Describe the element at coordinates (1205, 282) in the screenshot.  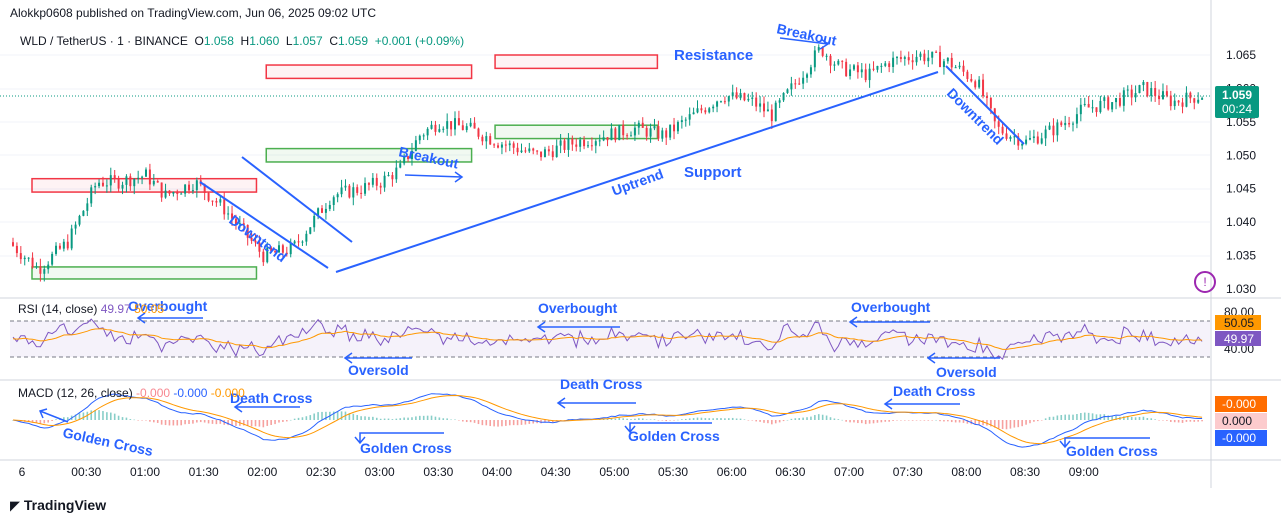
I see `alert-clock-icon: !` at that location.